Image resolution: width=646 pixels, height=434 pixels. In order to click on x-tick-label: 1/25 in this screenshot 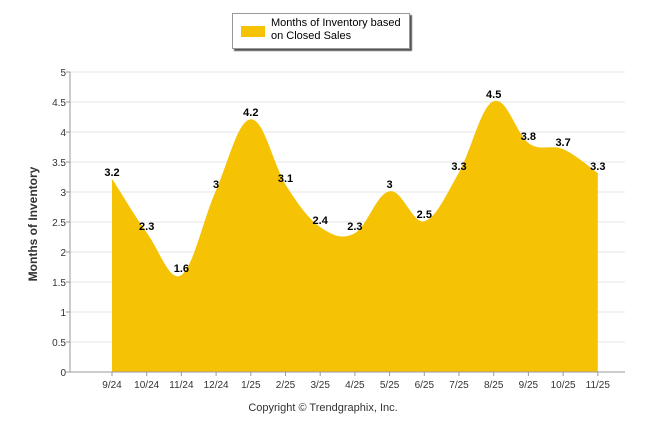, I will do `click(251, 385)`.